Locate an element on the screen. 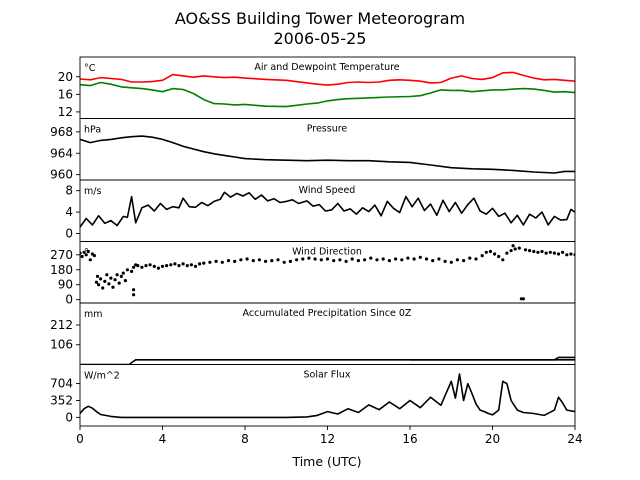  x-tick-label: 8 is located at coordinates (245, 439).